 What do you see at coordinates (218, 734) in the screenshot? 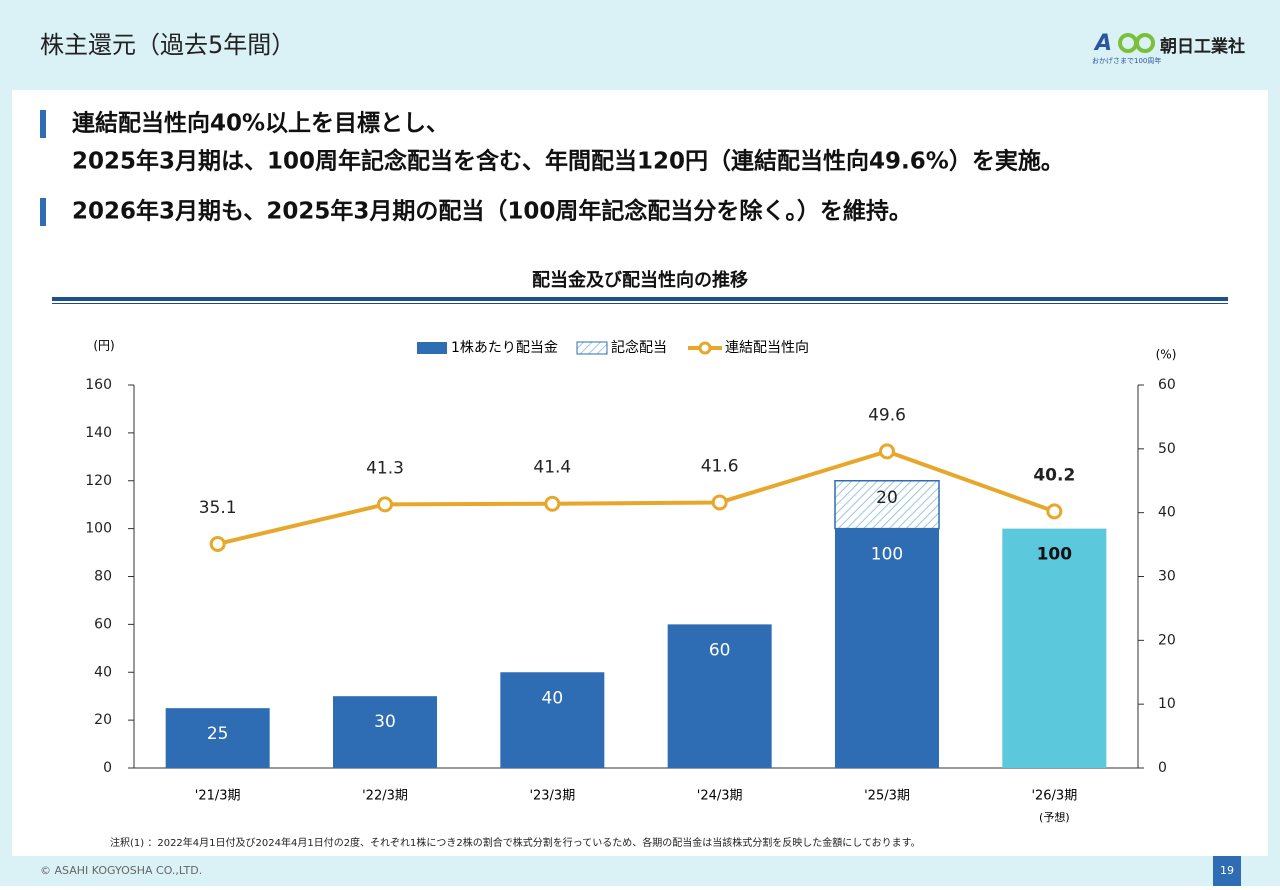
I see `bar-value-label: 25` at bounding box center [218, 734].